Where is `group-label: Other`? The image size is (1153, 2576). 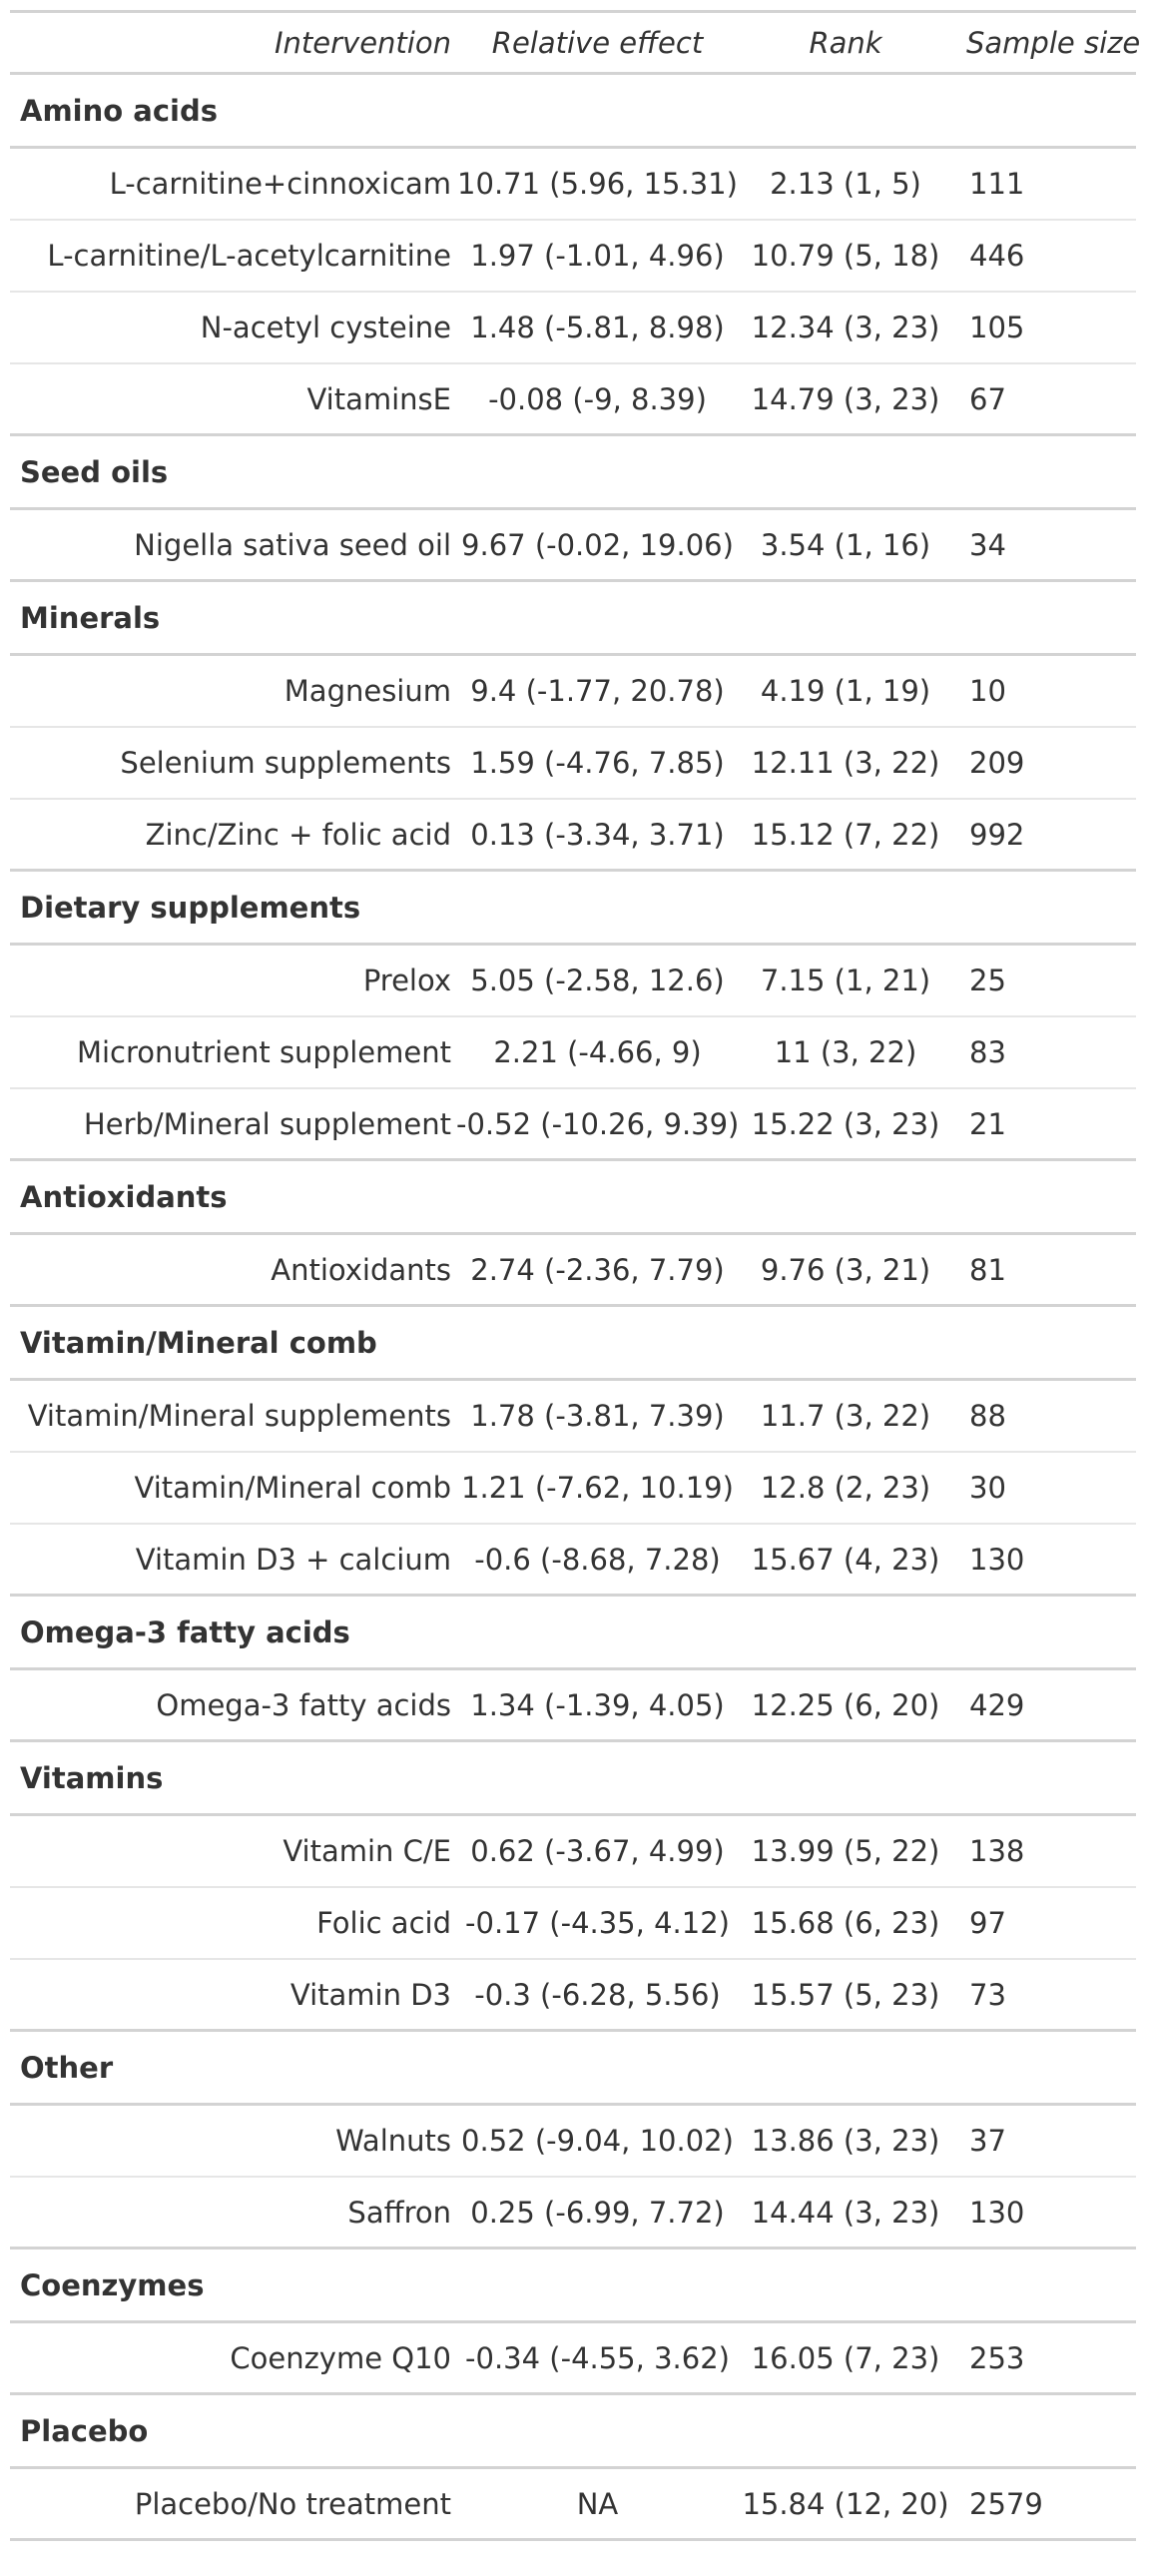
group-label: Other is located at coordinates (67, 2067).